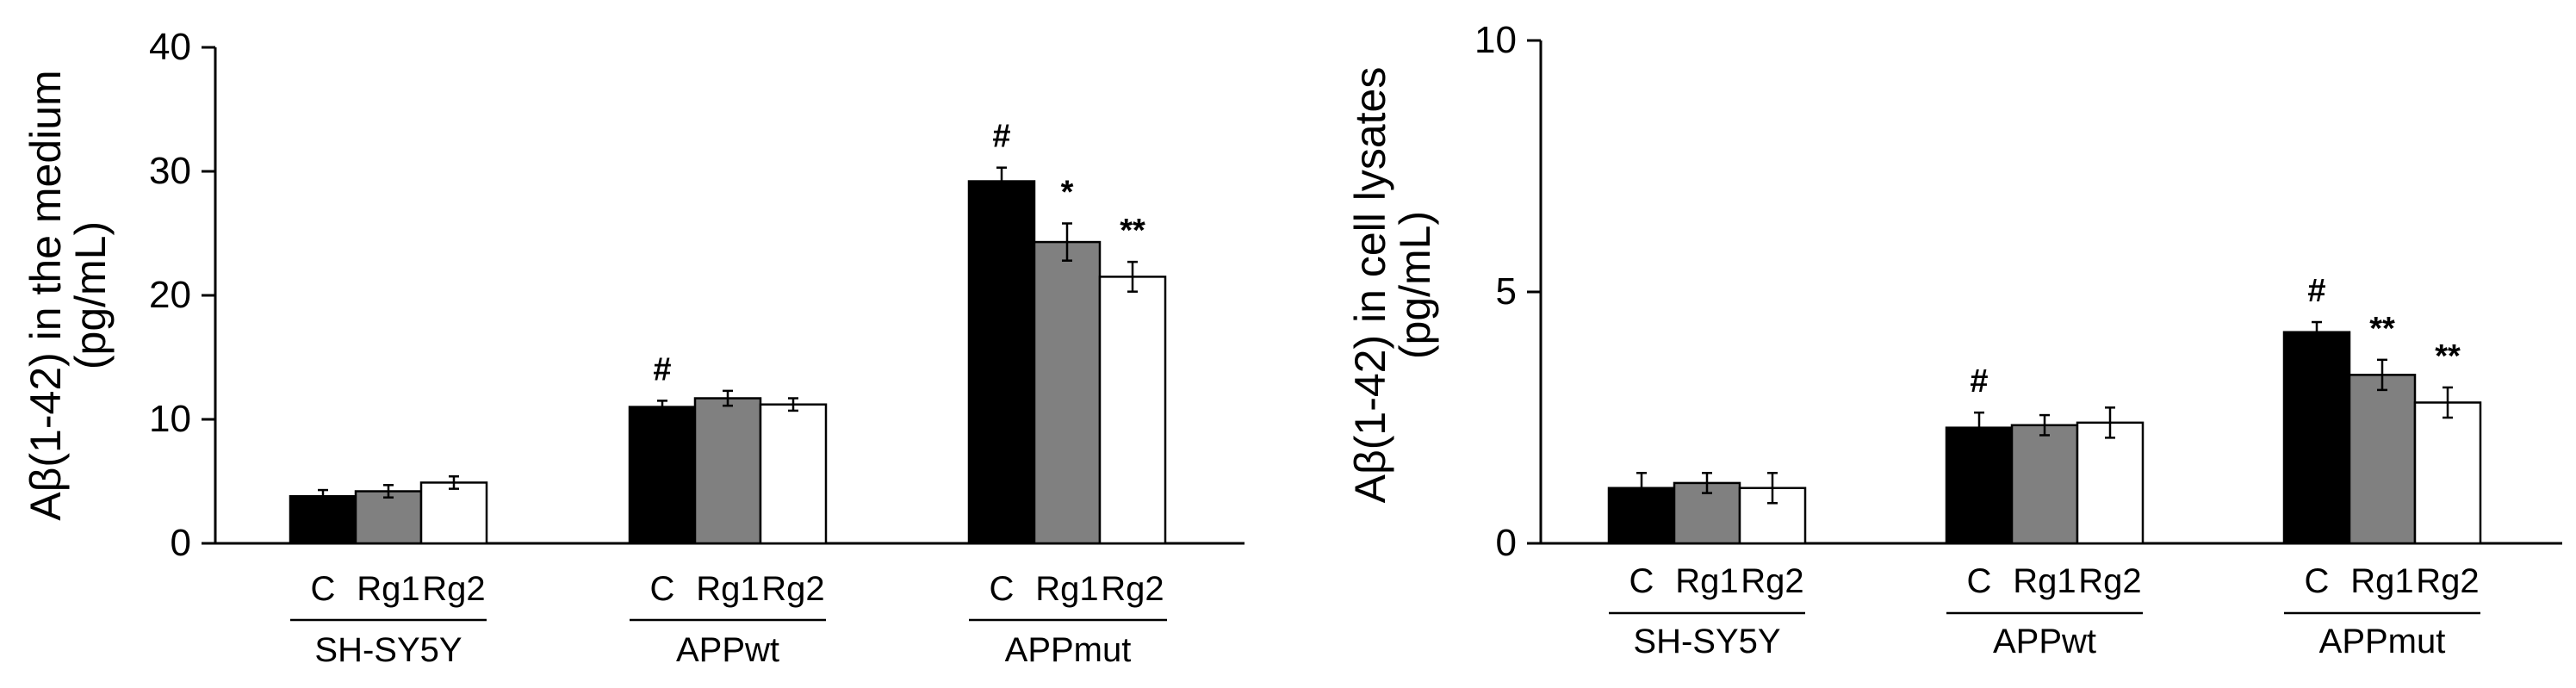 The height and width of the screenshot is (688, 2576). Describe the element at coordinates (453, 513) in the screenshot. I see `bar-sh-sy5y-rg2` at that location.